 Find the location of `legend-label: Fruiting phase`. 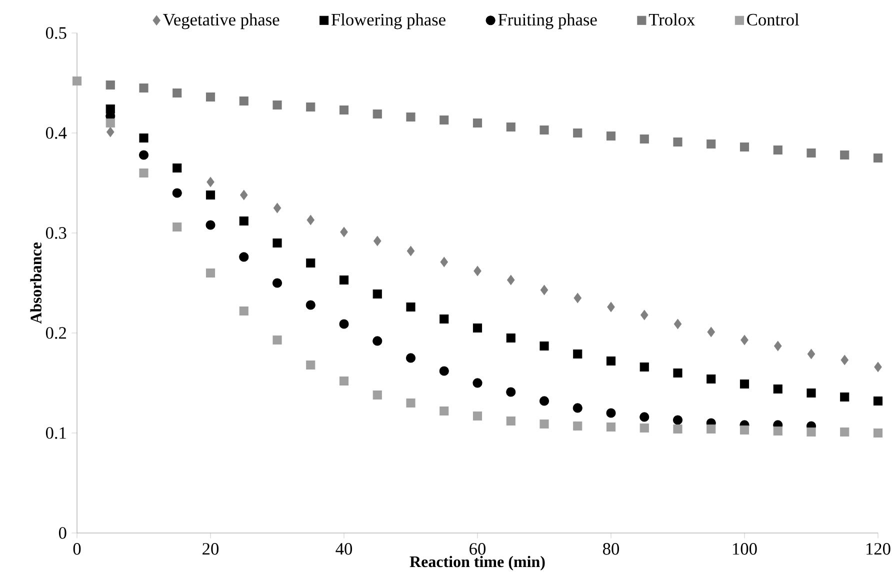

legend-label: Fruiting phase is located at coordinates (547, 21).